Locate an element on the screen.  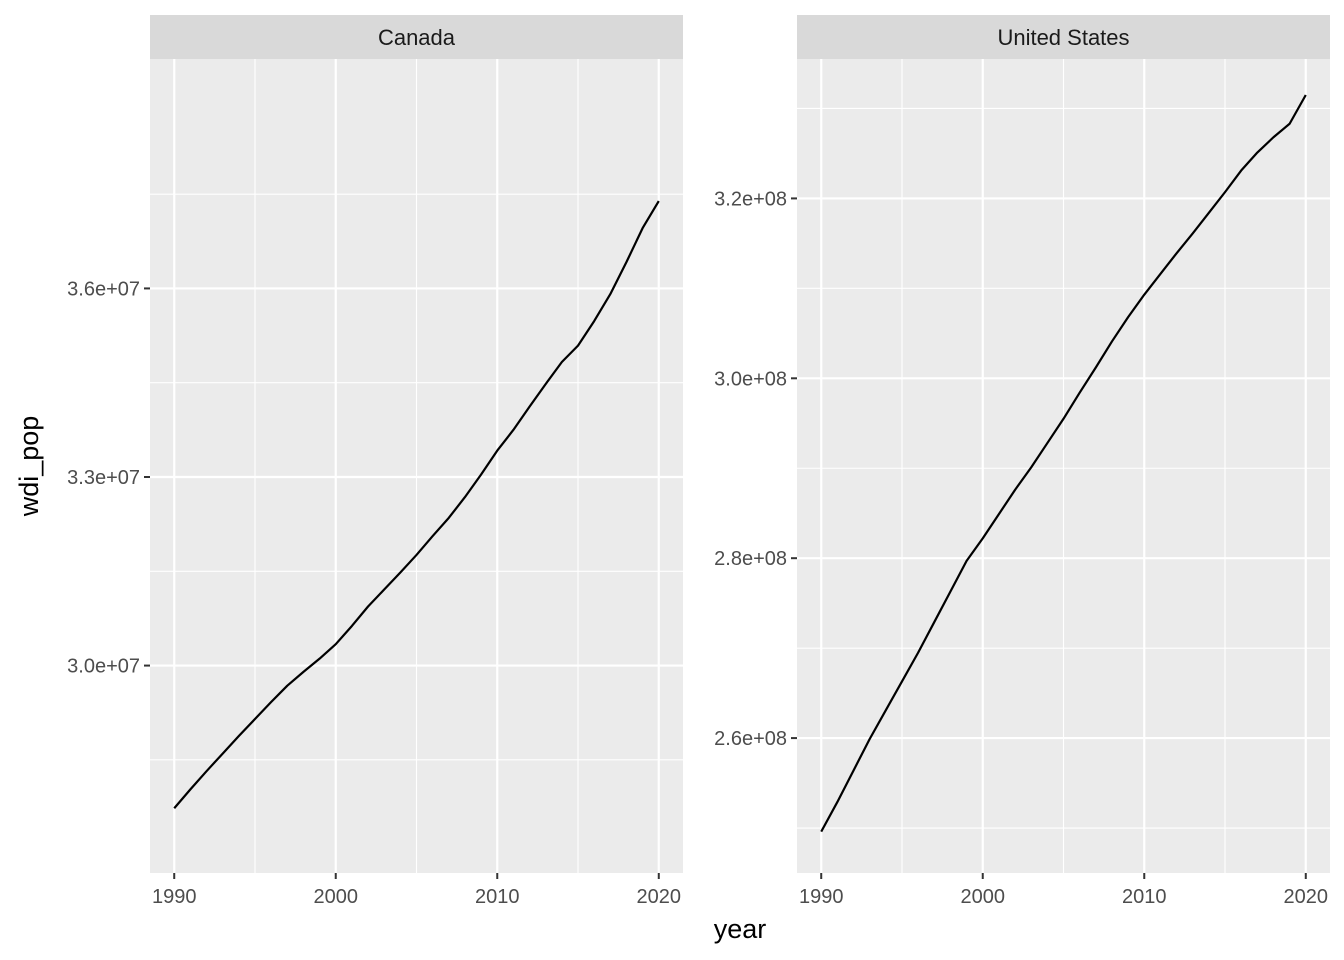
y-tick-label: 2.8e+08 is located at coordinates (750, 559).